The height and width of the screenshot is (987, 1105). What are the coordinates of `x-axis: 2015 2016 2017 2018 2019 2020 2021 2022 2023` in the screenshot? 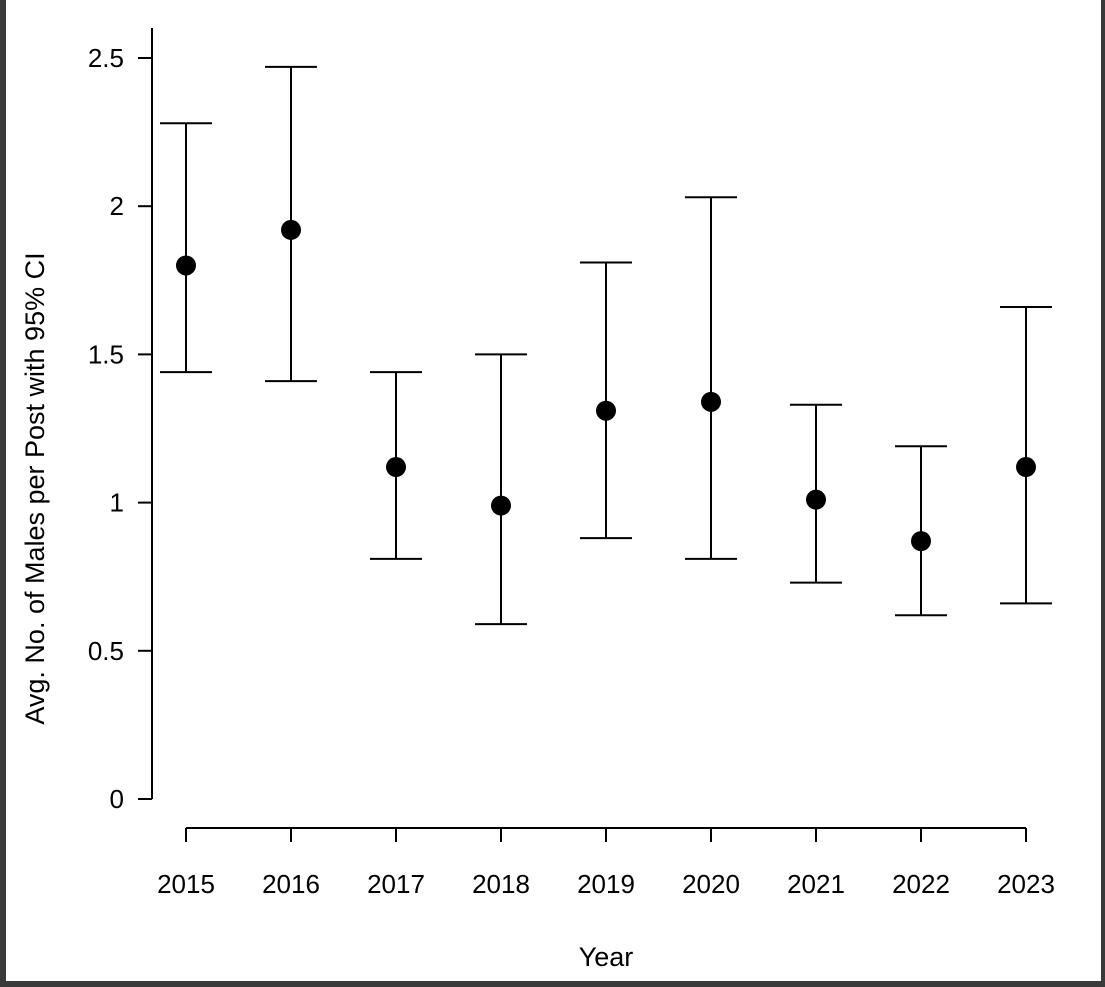 It's located at (606, 863).